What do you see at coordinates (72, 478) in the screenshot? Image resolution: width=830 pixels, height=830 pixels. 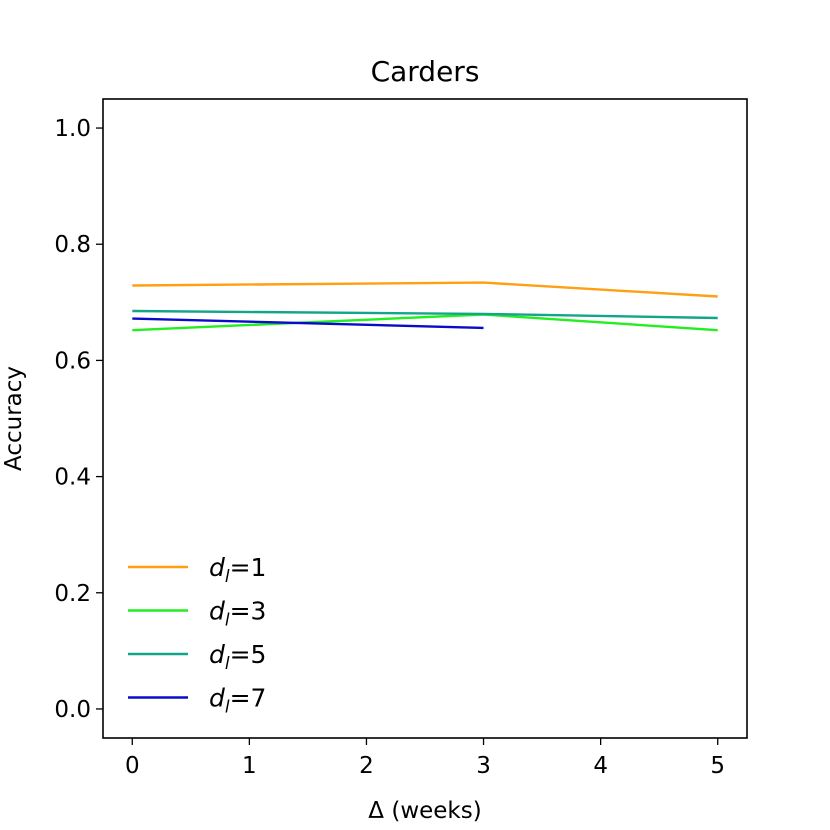 I see `y-tick-label: 0.4` at bounding box center [72, 478].